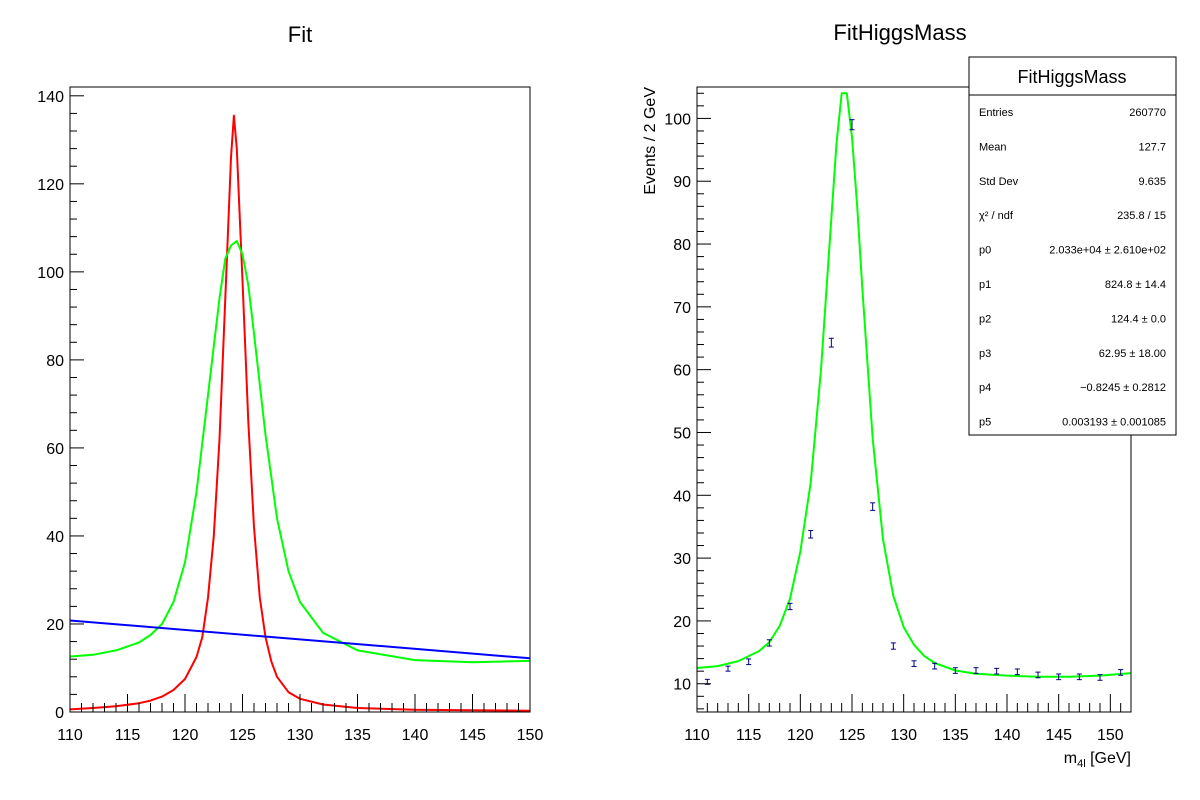  I want to click on higgs-mass-y-tick-label: 60, so click(682, 371).